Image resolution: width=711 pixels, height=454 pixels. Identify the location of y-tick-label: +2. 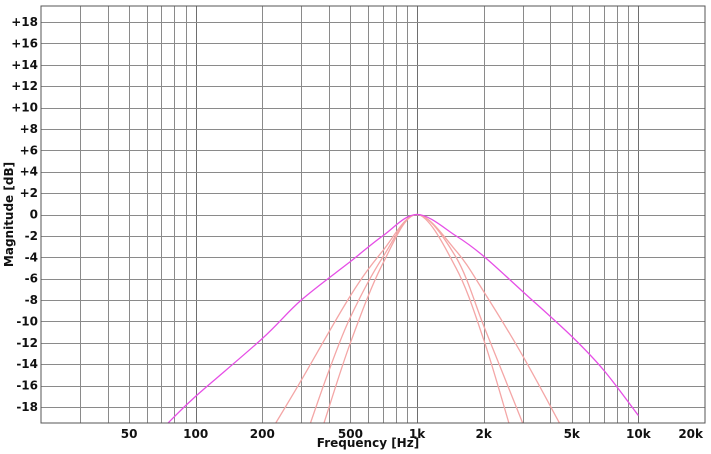
(29, 193).